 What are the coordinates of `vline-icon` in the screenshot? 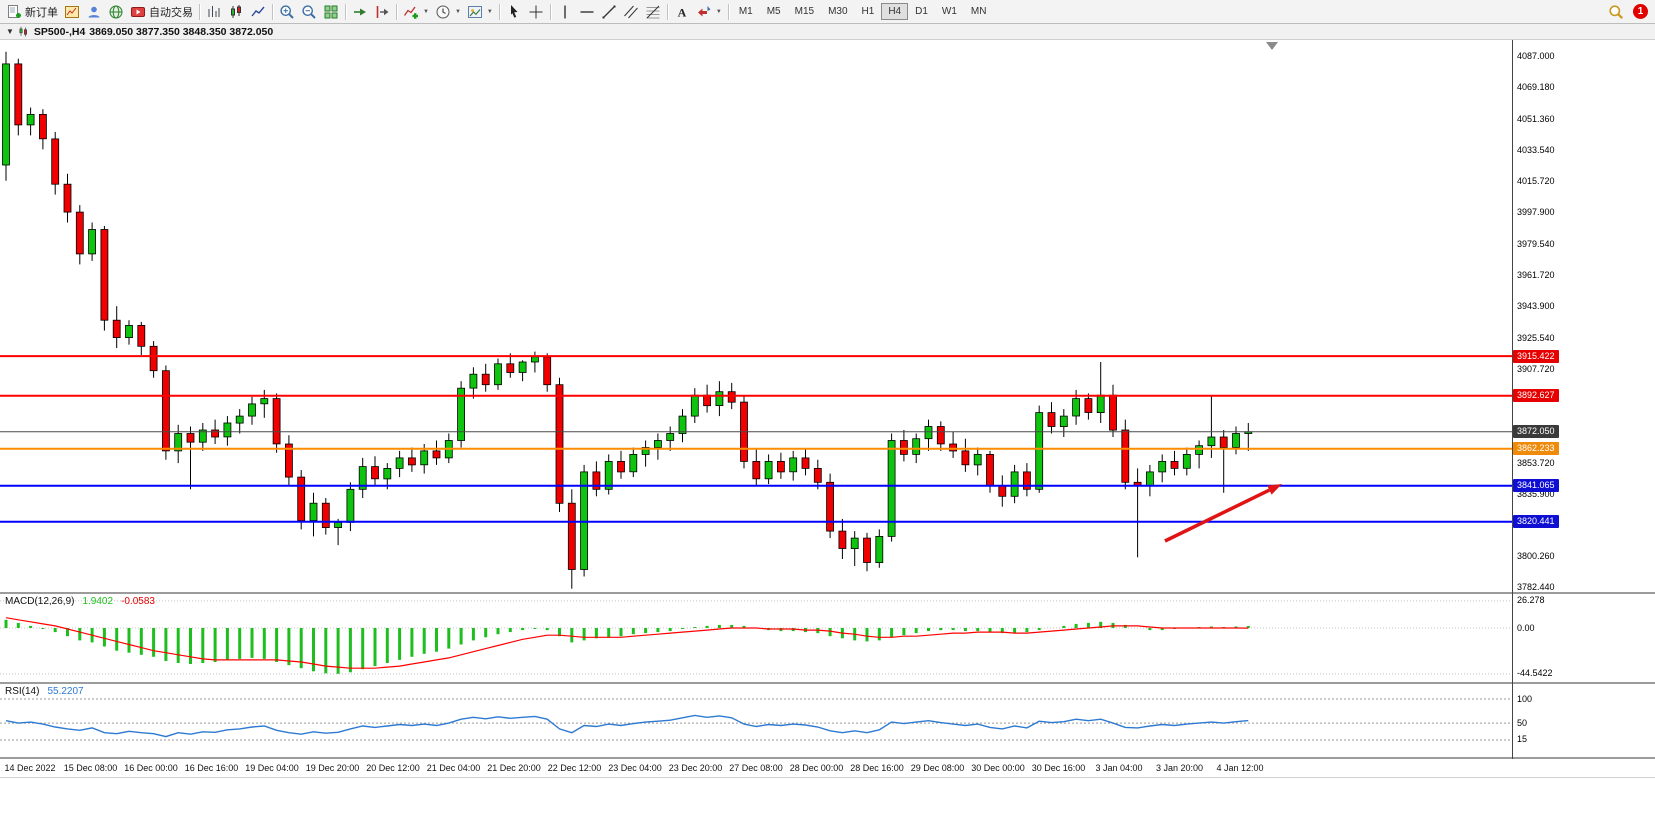 It's located at (565, 12).